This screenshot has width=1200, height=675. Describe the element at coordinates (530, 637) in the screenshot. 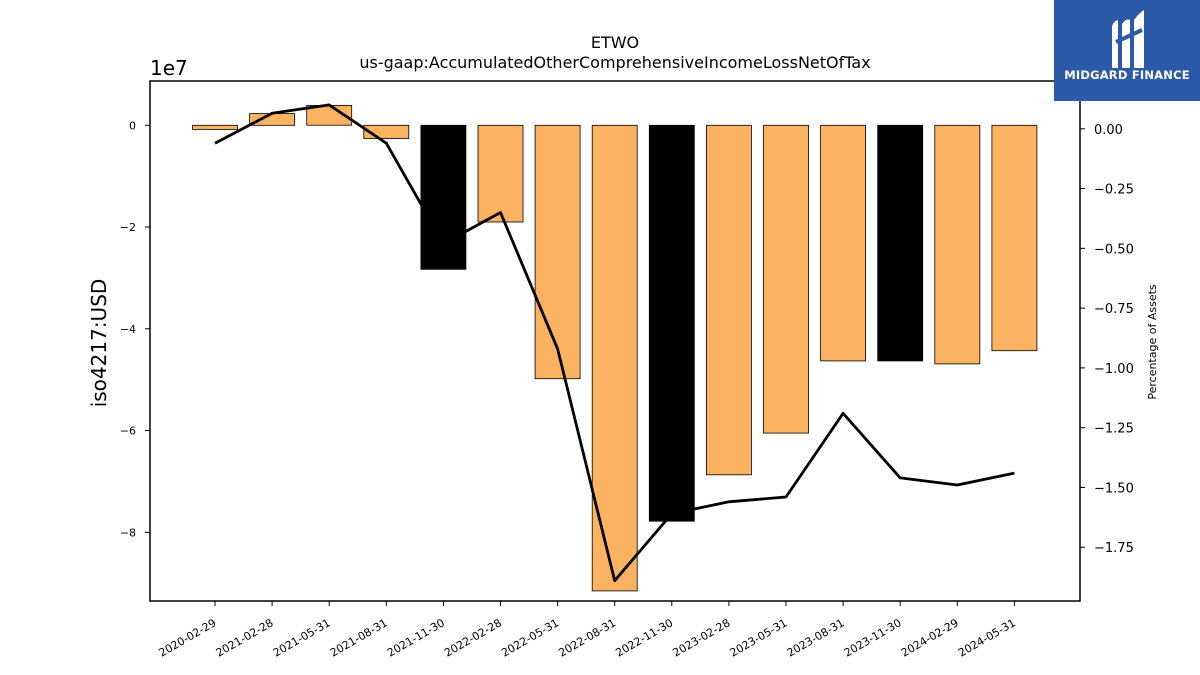

I see `x-tick-label: 2022-05-31` at that location.